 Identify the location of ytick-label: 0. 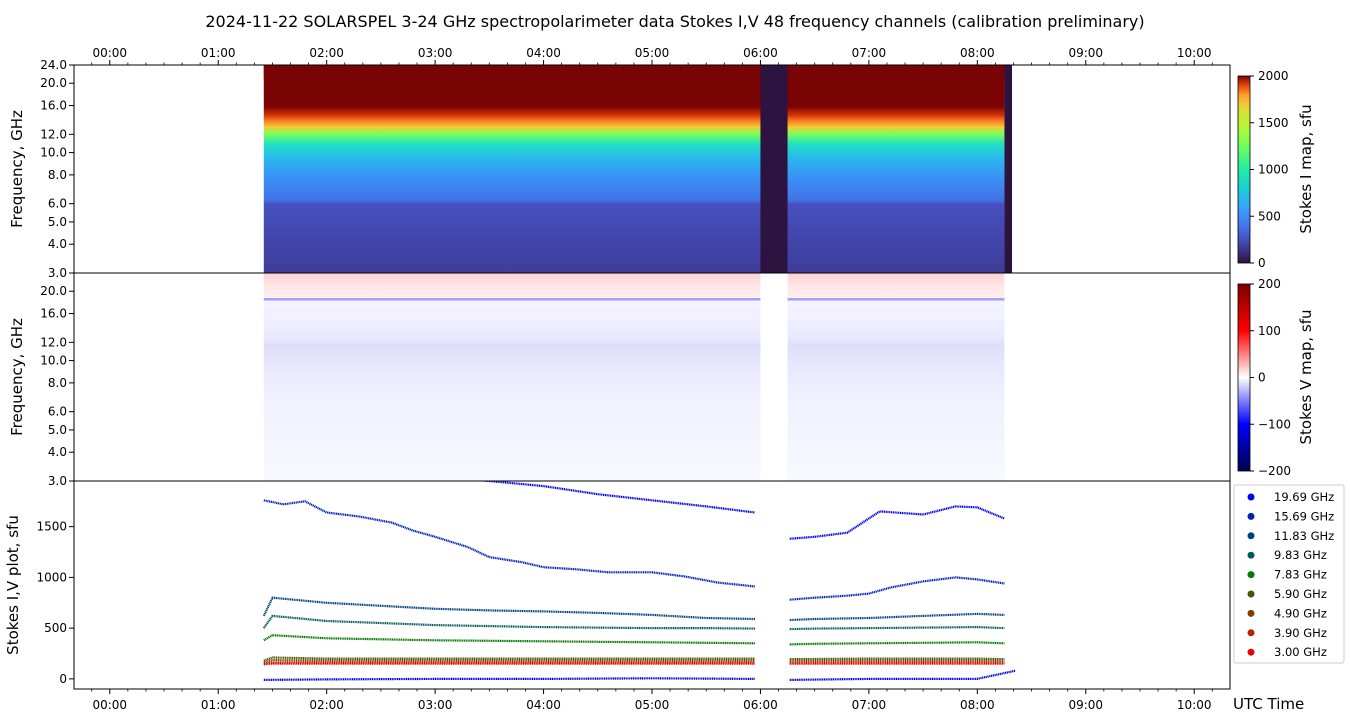
(63, 679).